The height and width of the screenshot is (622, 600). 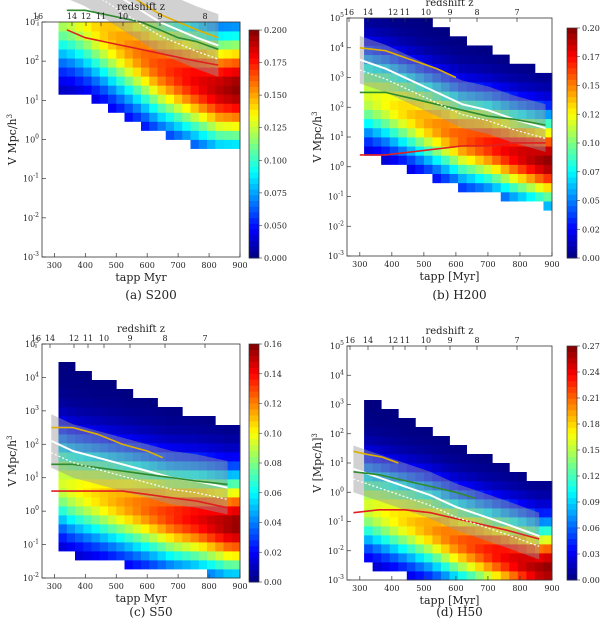 What do you see at coordinates (455, 588) in the screenshot?
I see `x-tick-label: 600` at bounding box center [455, 588].